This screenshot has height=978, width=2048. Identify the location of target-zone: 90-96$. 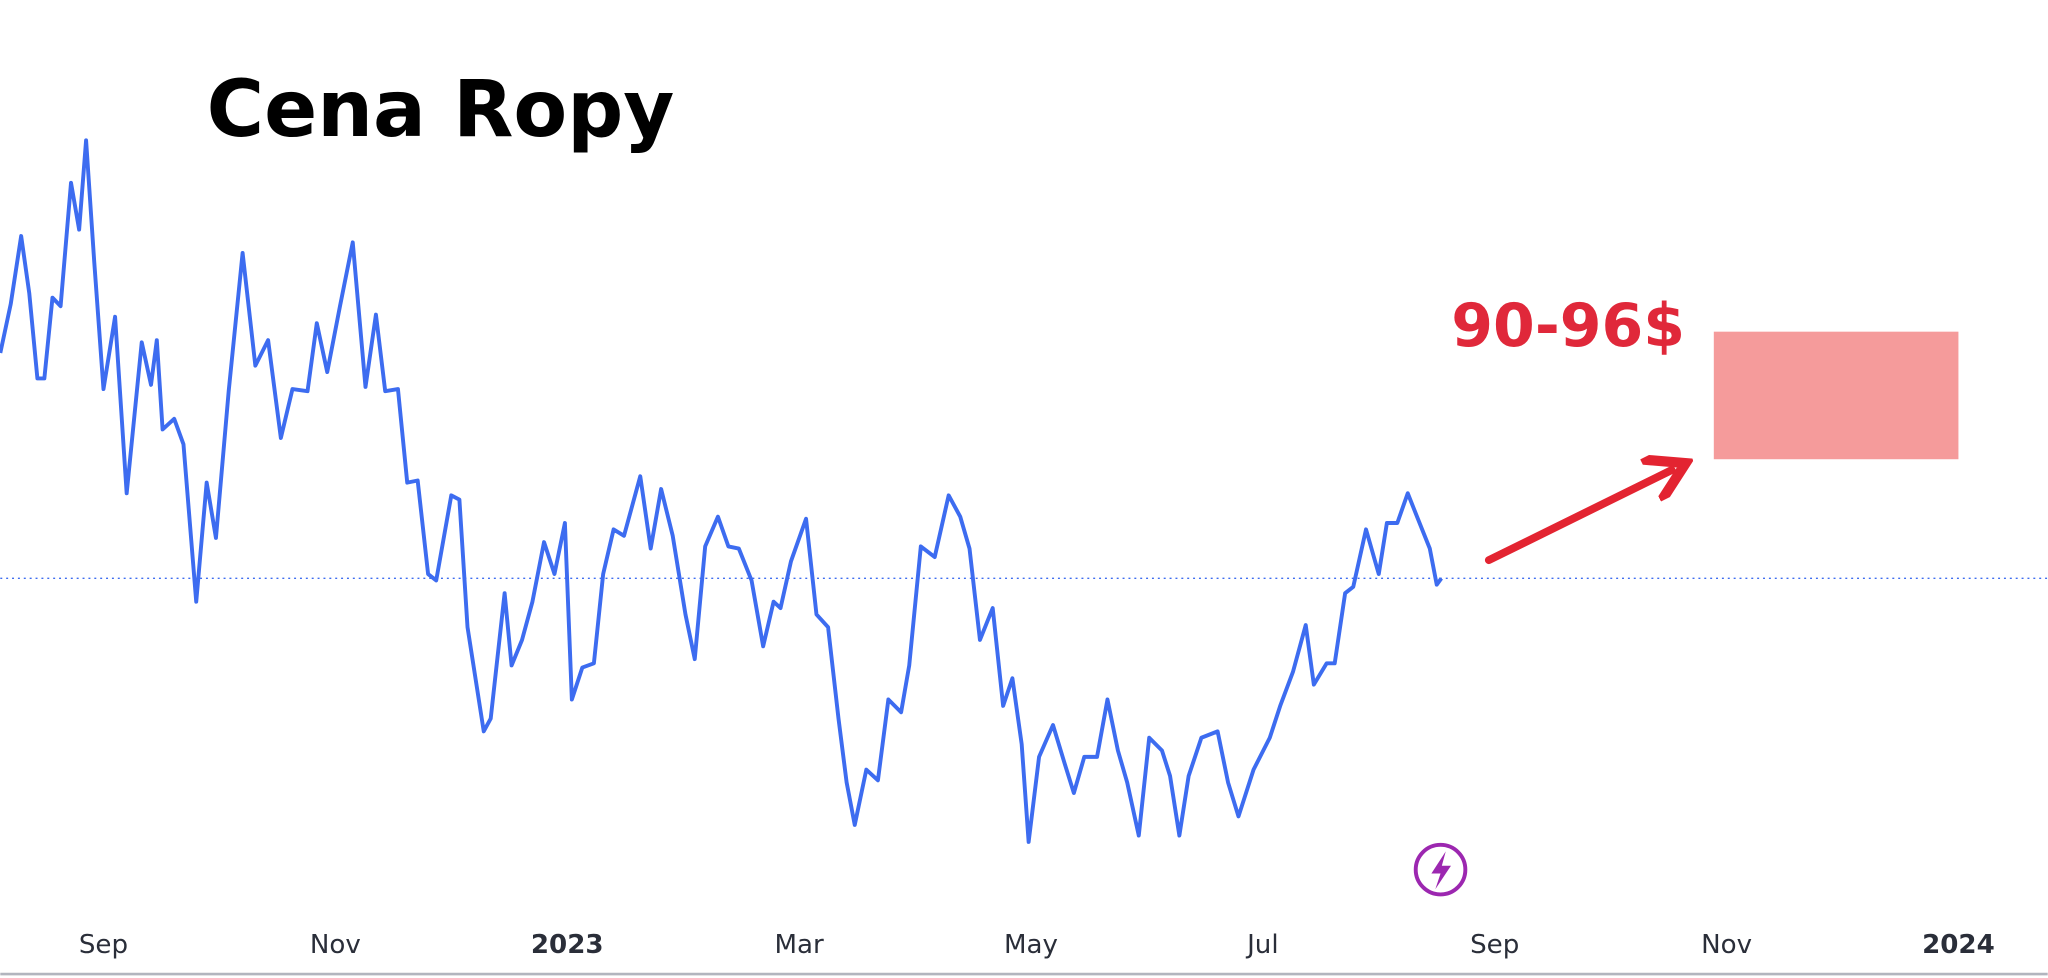
(1705, 375).